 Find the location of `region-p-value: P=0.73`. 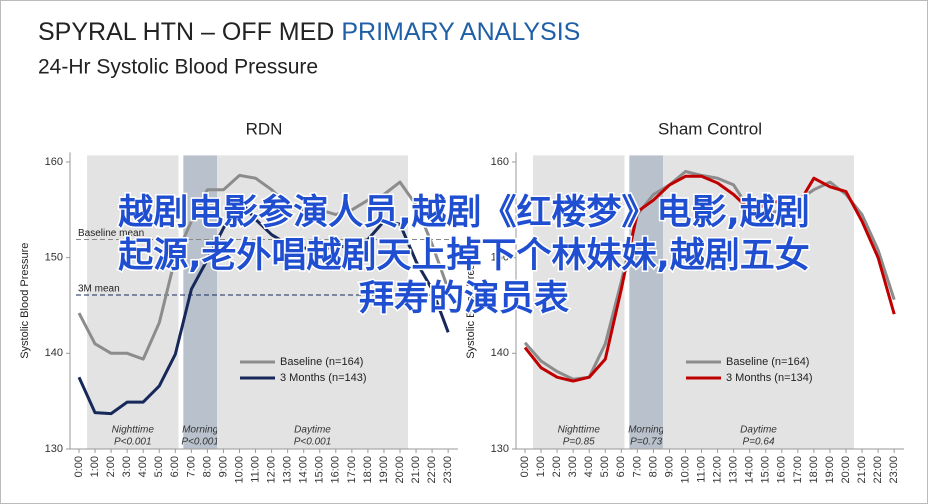

region-p-value: P=0.73 is located at coordinates (646, 442).